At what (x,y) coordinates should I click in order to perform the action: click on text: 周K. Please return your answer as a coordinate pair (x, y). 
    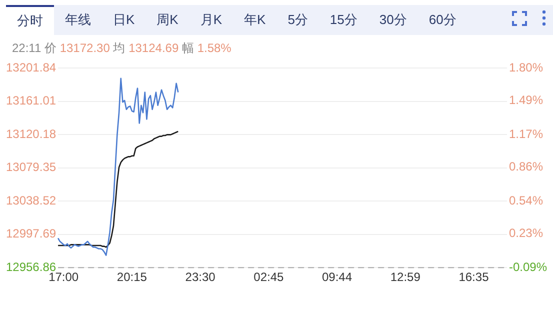
    Looking at the image, I should click on (168, 20).